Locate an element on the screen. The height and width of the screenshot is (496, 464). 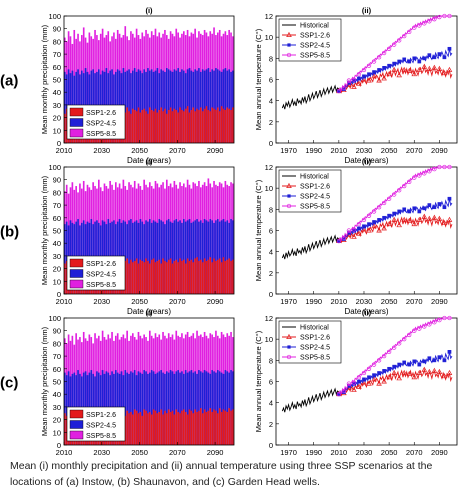
legend-label: SSP5-8.5 is located at coordinates (315, 56).